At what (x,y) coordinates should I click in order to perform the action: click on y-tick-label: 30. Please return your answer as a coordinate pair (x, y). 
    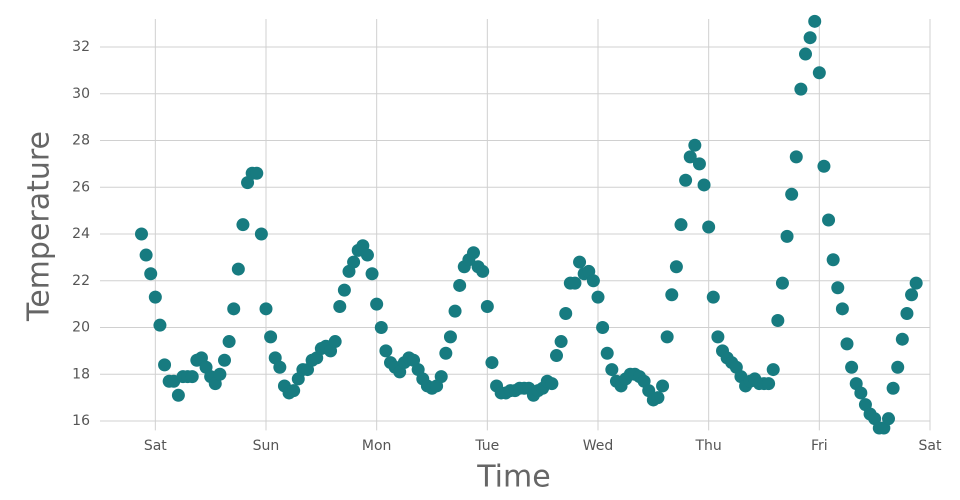
    Looking at the image, I should click on (81, 94).